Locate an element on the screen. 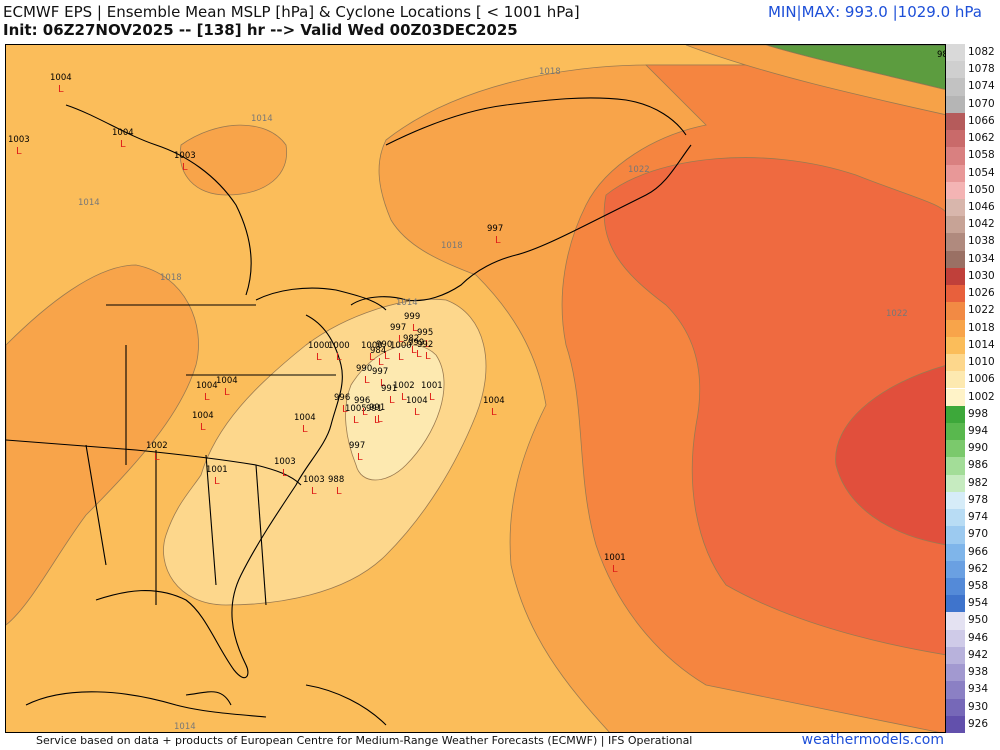 The width and height of the screenshot is (1000, 750). cyclone-value: 1001 is located at coordinates (217, 470).